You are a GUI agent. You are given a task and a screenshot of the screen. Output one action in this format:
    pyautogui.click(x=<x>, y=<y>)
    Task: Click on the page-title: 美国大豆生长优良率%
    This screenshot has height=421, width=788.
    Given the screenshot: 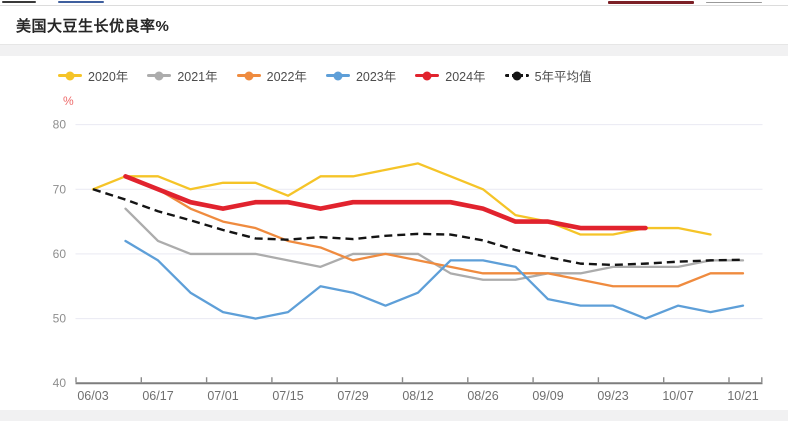 What is the action you would take?
    pyautogui.click(x=93, y=26)
    